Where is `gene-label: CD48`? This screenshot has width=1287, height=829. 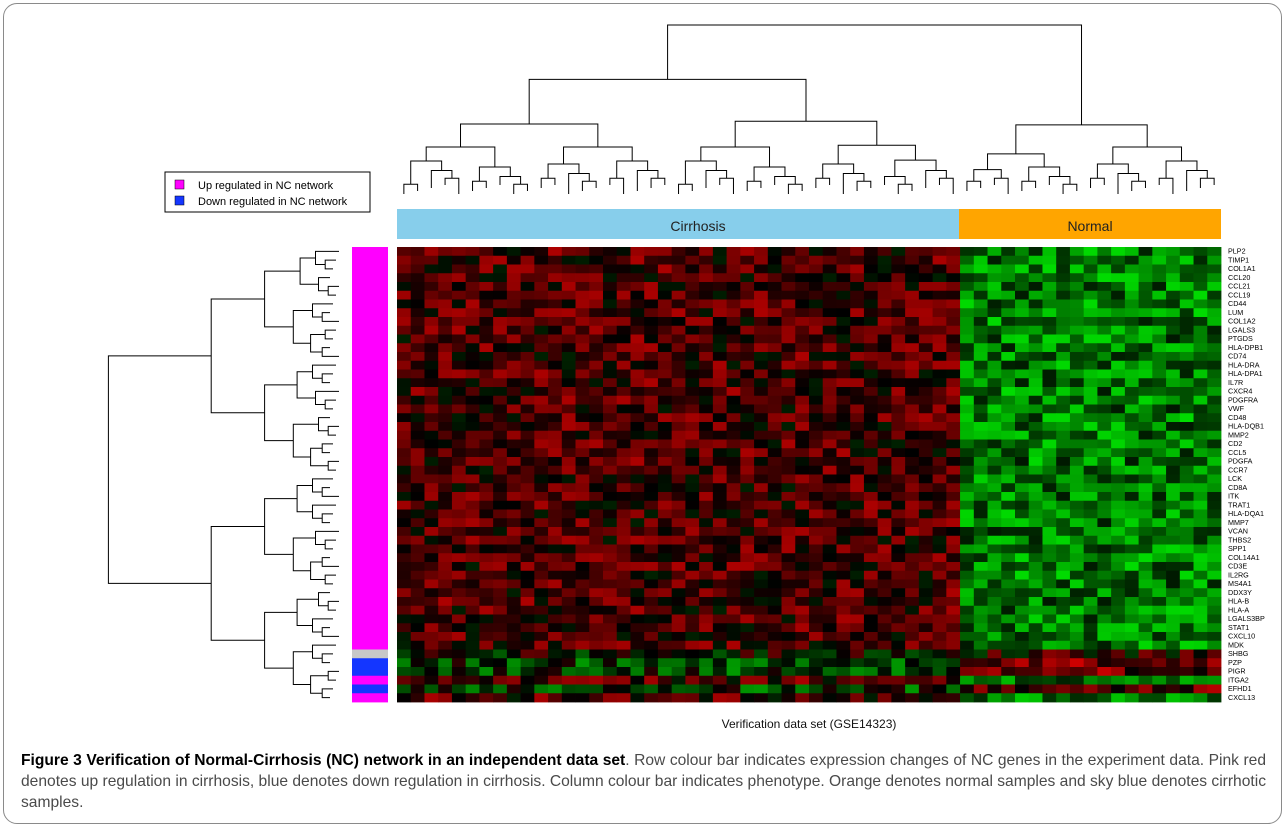 gene-label: CD48 is located at coordinates (1237, 417).